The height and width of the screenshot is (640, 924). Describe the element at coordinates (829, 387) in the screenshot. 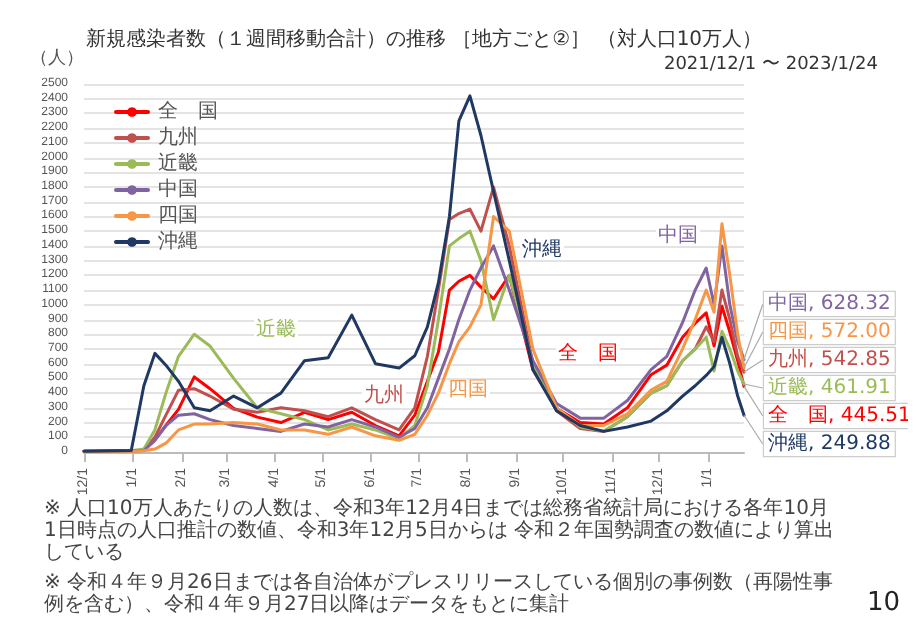

I see `data-label: 近畿, 461.91` at that location.